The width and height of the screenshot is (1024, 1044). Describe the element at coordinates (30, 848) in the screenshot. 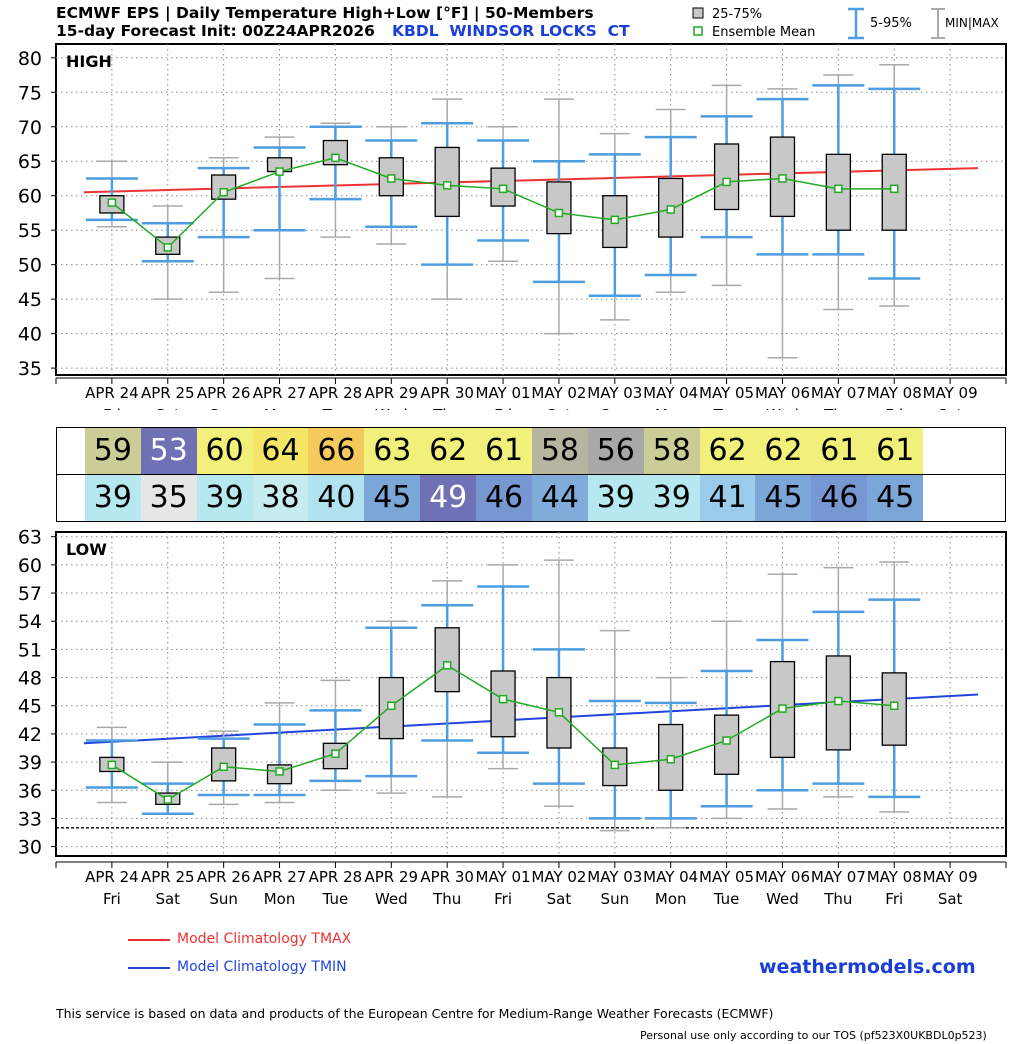

I see `y-tick-label: 30` at that location.